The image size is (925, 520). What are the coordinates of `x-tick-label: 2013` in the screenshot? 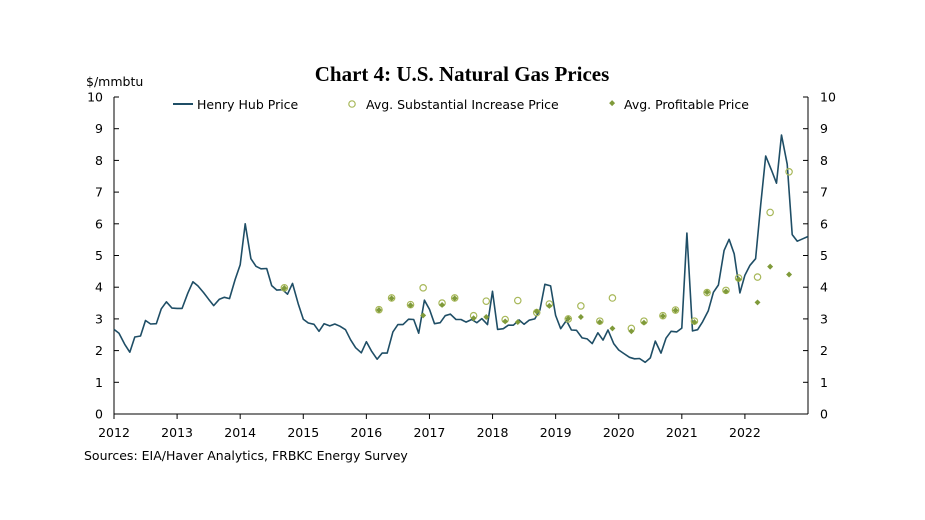 It's located at (177, 432).